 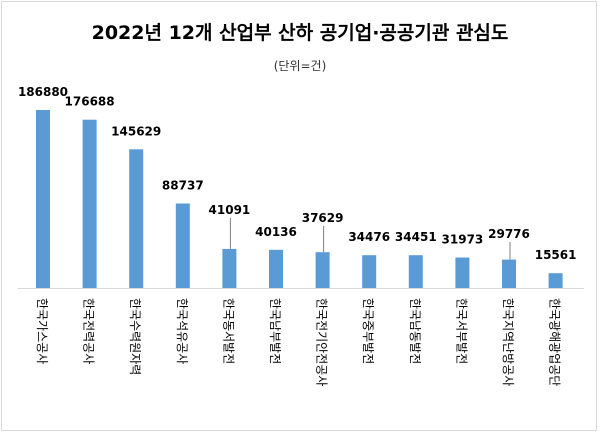 I want to click on data-label-3: 88737, so click(x=183, y=185).